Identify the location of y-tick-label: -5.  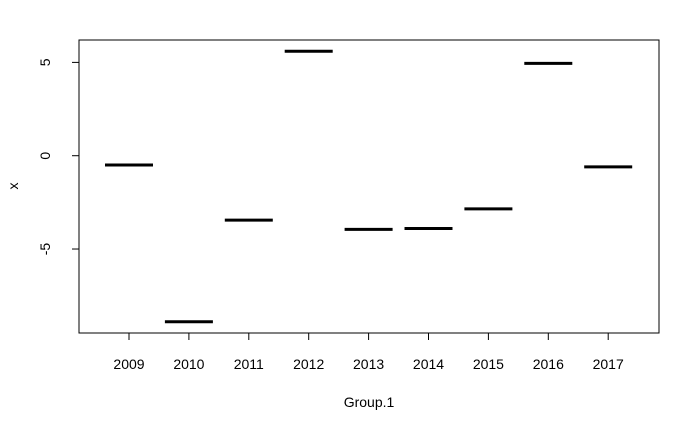
(45, 249).